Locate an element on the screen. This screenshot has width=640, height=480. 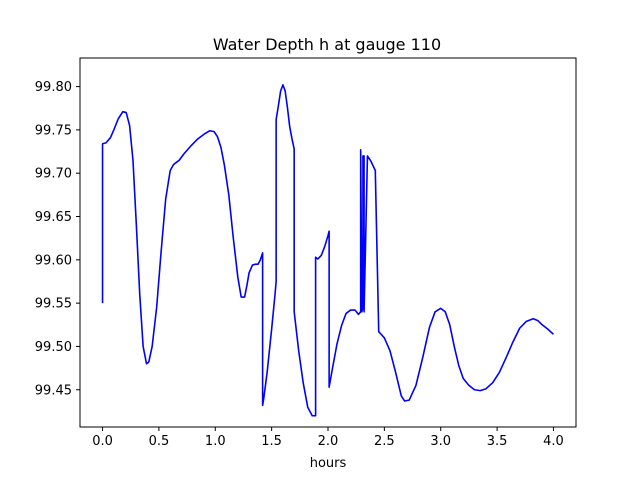
x-tick-label: 0.0 is located at coordinates (102, 441).